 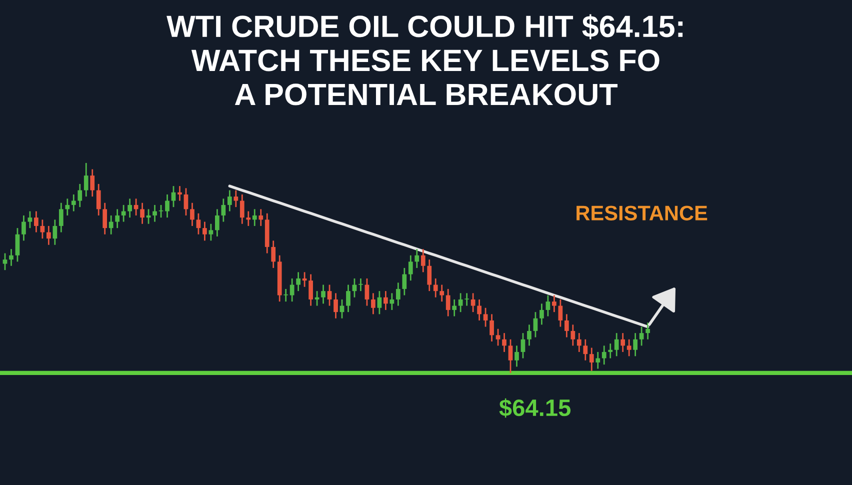 I want to click on annotation: RESISTANCE, so click(x=642, y=213).